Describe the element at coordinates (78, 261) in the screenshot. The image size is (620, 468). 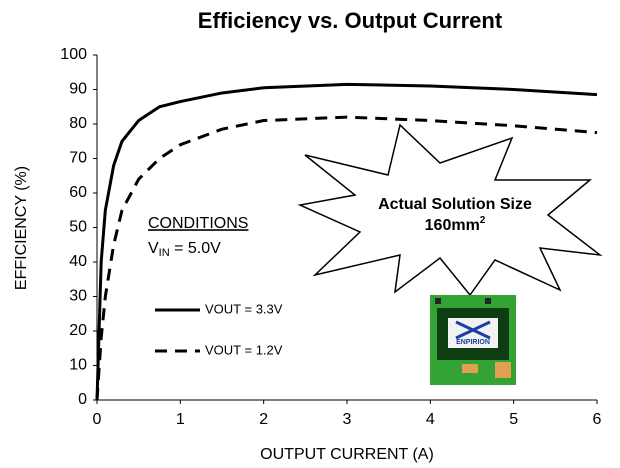
I see `y-tick-label: 40` at that location.